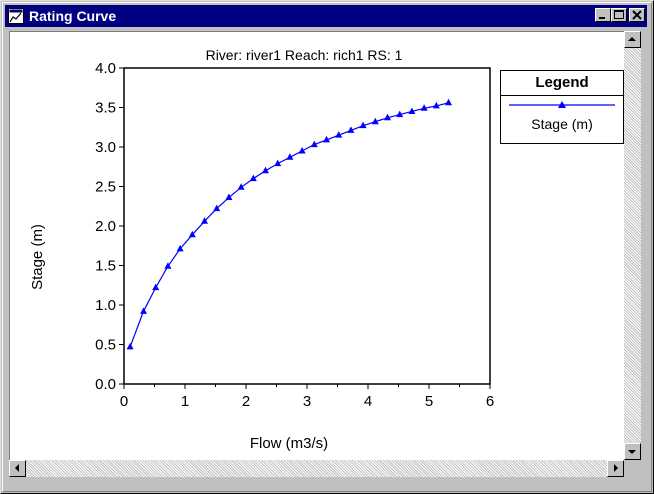 Image resolution: width=654 pixels, height=494 pixels. What do you see at coordinates (37, 257) in the screenshot?
I see `y-axis-label: Stage (m)` at bounding box center [37, 257].